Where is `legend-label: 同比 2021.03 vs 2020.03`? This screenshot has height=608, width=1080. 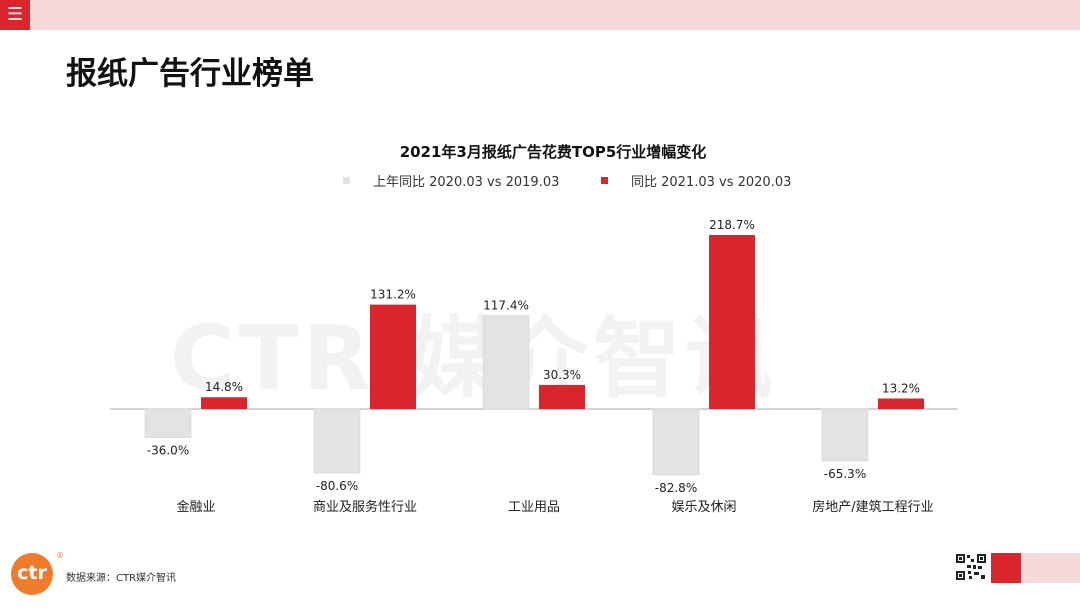
legend-label: 同比 2021.03 vs 2020.03 is located at coordinates (711, 182).